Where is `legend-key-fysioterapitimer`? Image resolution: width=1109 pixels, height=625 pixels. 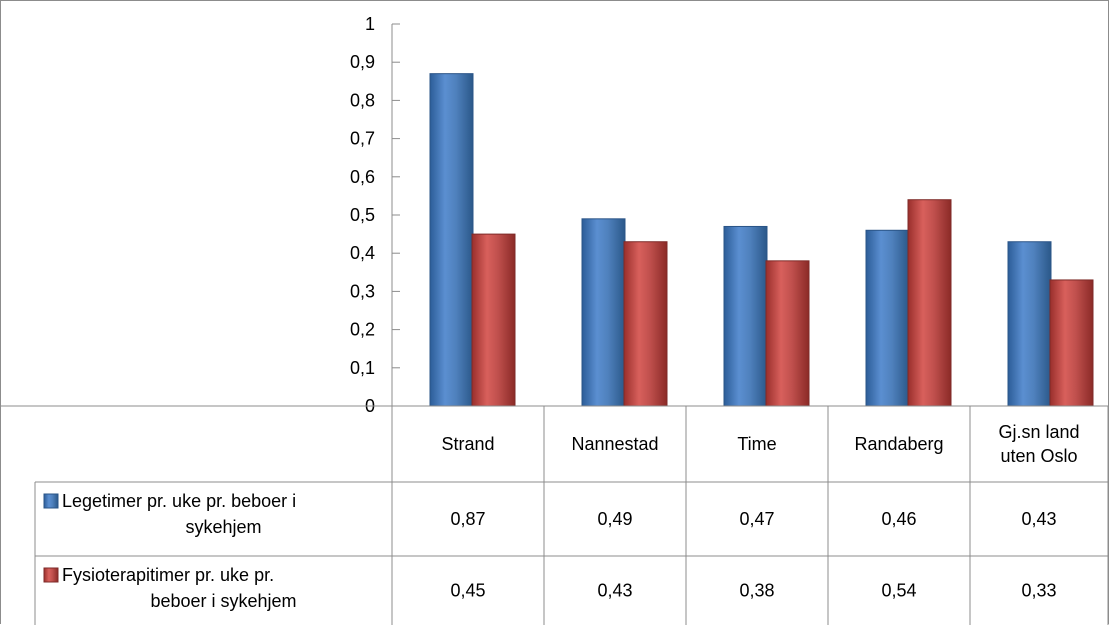 legend-key-fysioterapitimer is located at coordinates (51, 575).